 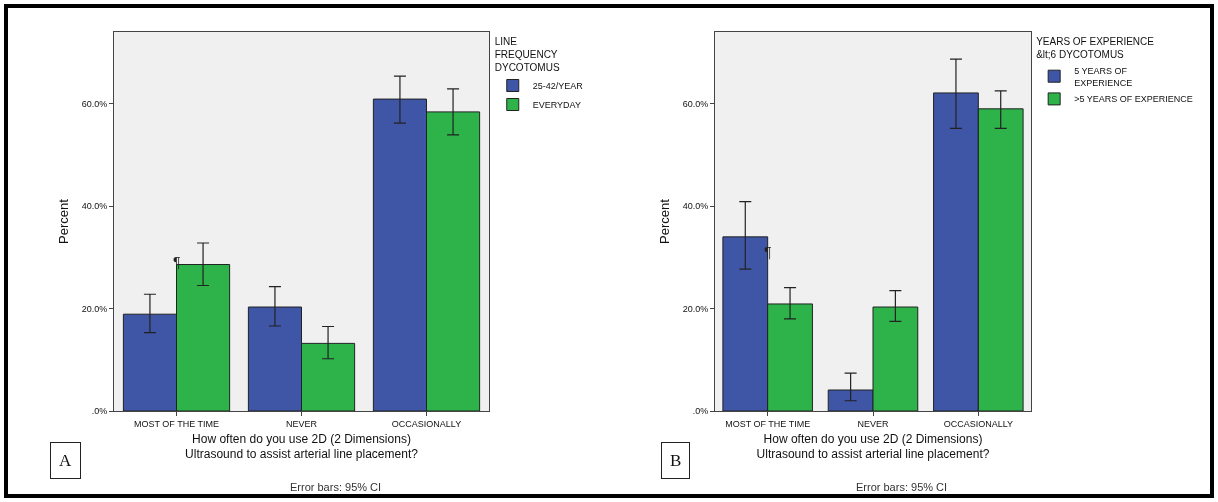 I want to click on legend-label: 25-42/YEAR, so click(x=558, y=86).